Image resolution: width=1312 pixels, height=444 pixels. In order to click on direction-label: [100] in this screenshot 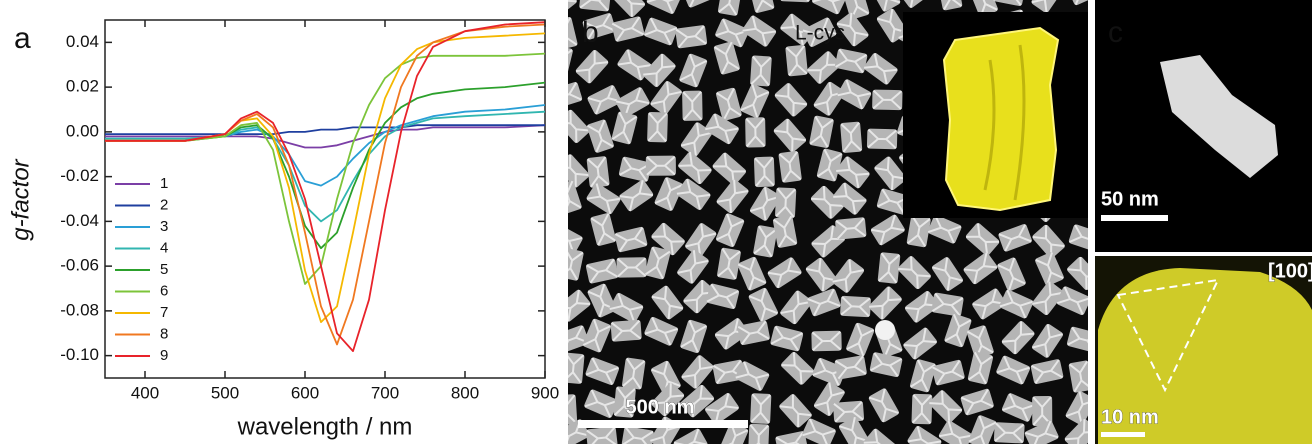, I will do `click(1290, 271)`.